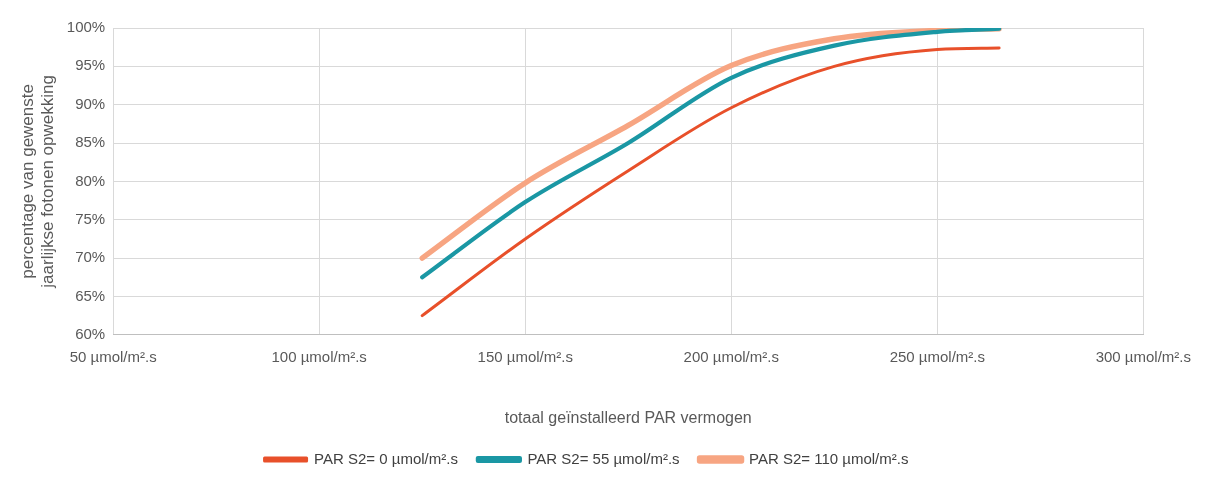 This screenshot has height=495, width=1213. What do you see at coordinates (319, 356) in the screenshot?
I see `x-tick-label: 100 µmol/m².s` at bounding box center [319, 356].